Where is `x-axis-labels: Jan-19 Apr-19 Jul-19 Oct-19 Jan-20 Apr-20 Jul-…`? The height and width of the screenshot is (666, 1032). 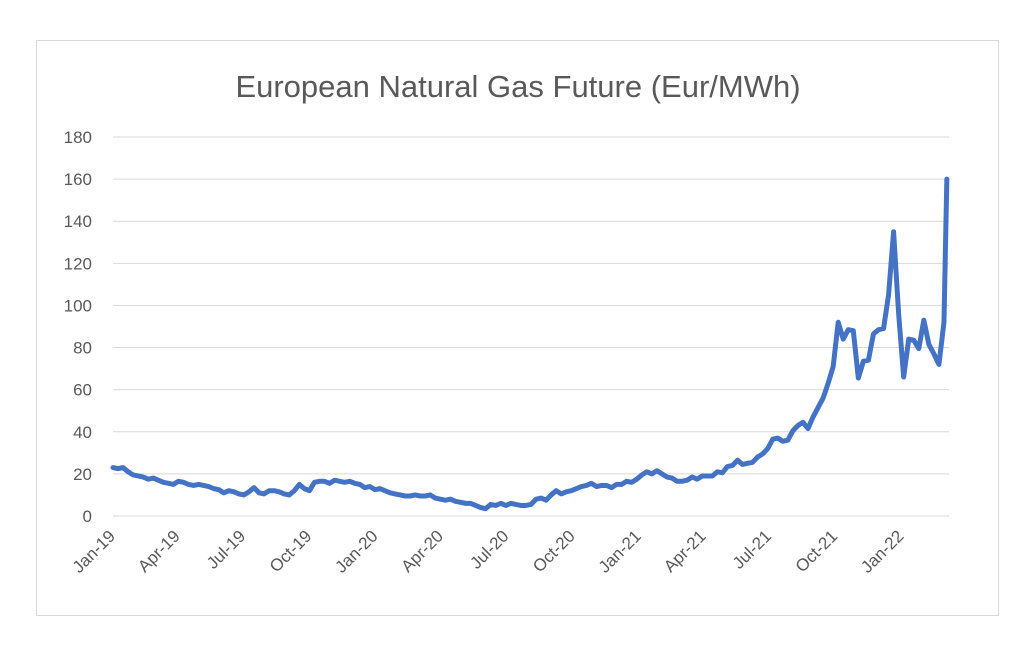
x-axis-labels: Jan-19 Apr-19 Jul-19 Oct-19 Jan-20 Apr-20 Jul-… is located at coordinates (488, 552).